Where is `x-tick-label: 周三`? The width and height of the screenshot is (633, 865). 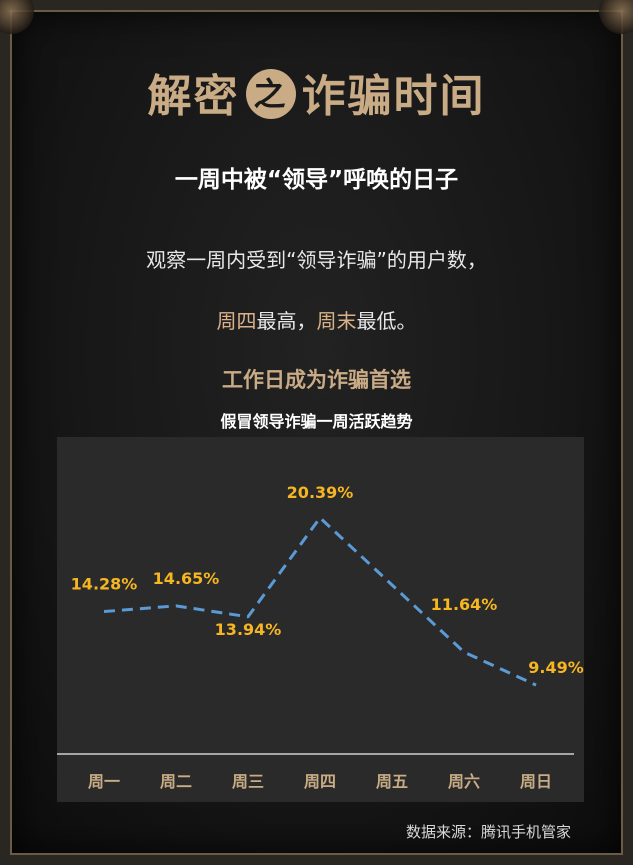
x-tick-label: 周三 is located at coordinates (248, 781).